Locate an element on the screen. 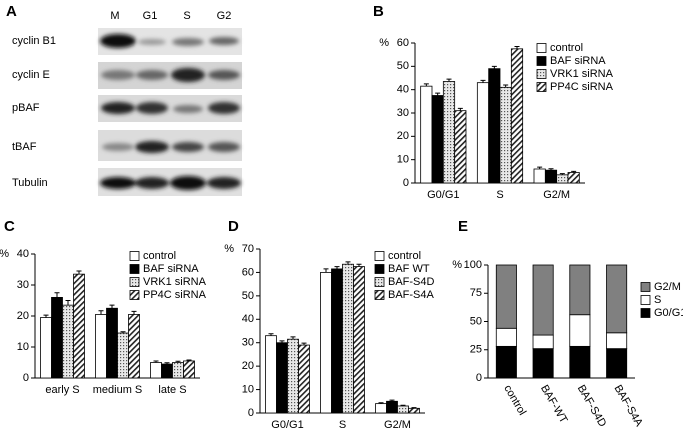 The height and width of the screenshot is (433, 683). x-tick-label: S is located at coordinates (342, 425).